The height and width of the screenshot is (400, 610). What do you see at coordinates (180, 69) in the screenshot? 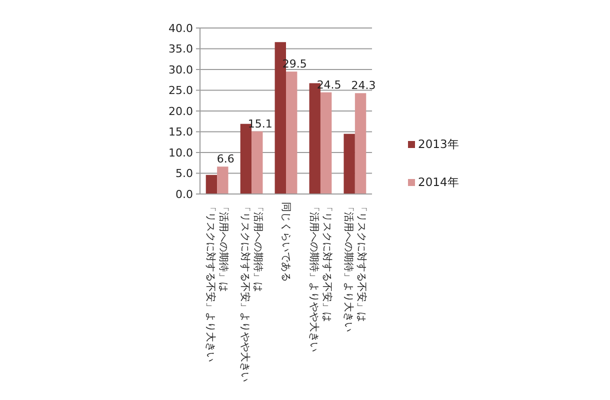
I see `y-tick-label: 30.0` at bounding box center [180, 69].